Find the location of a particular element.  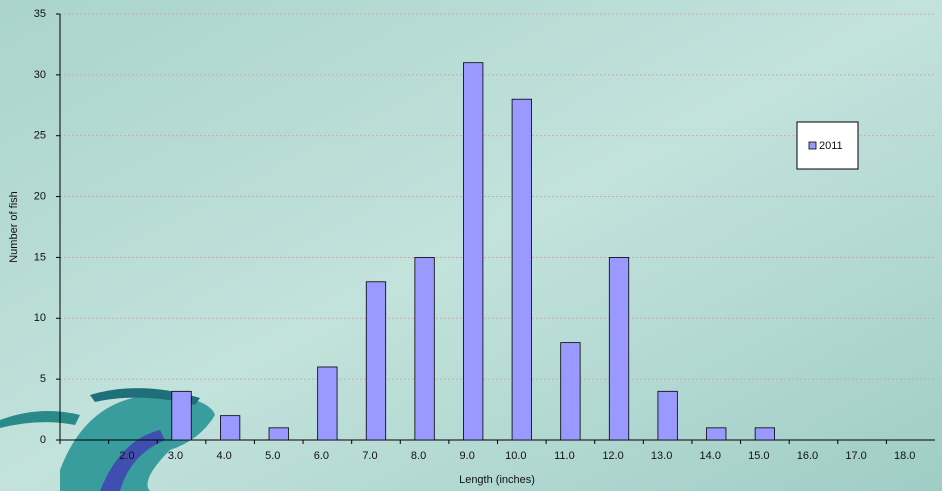

x-tick-label: 18.0 is located at coordinates (904, 456).